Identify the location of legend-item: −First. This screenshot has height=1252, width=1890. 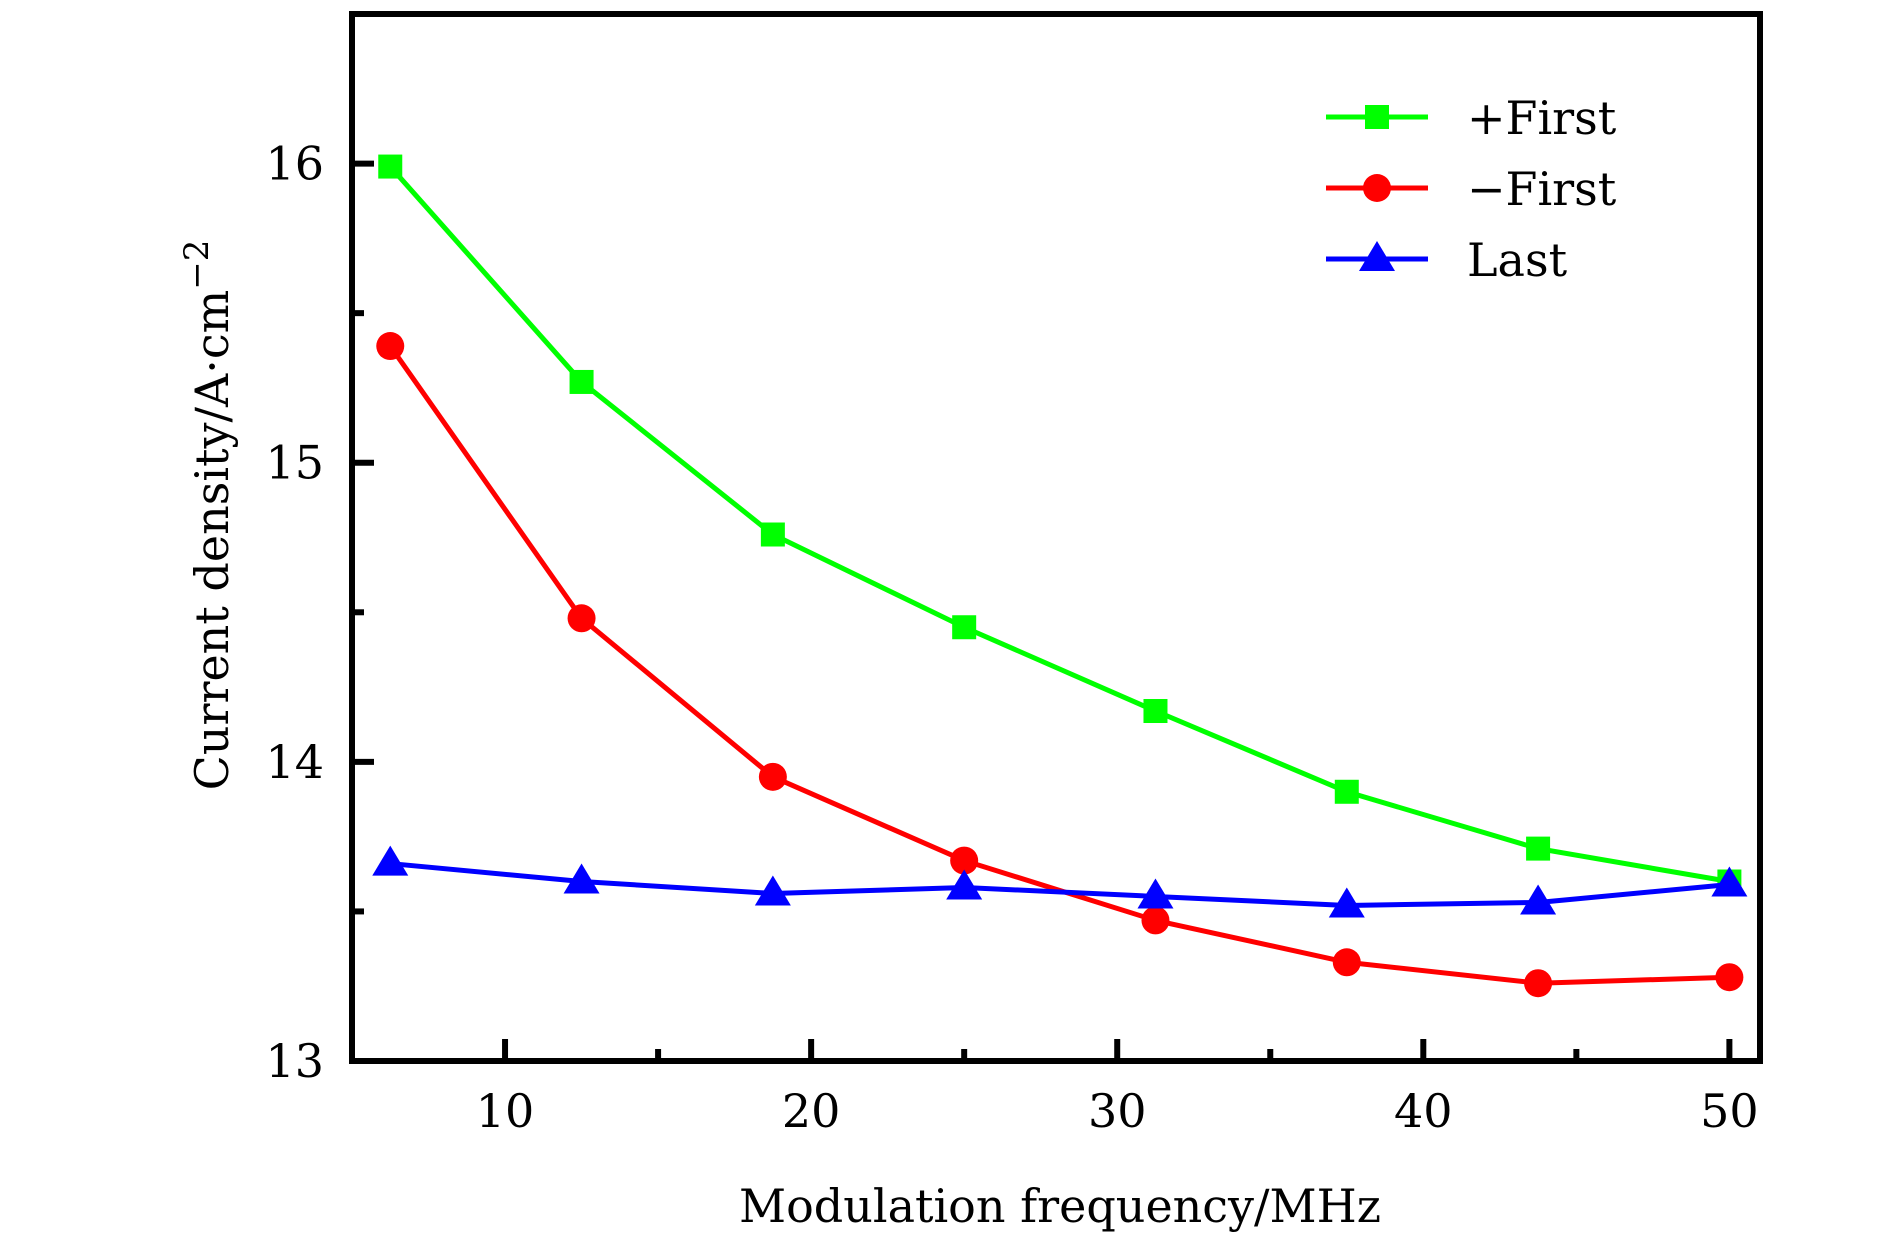
(1471, 189).